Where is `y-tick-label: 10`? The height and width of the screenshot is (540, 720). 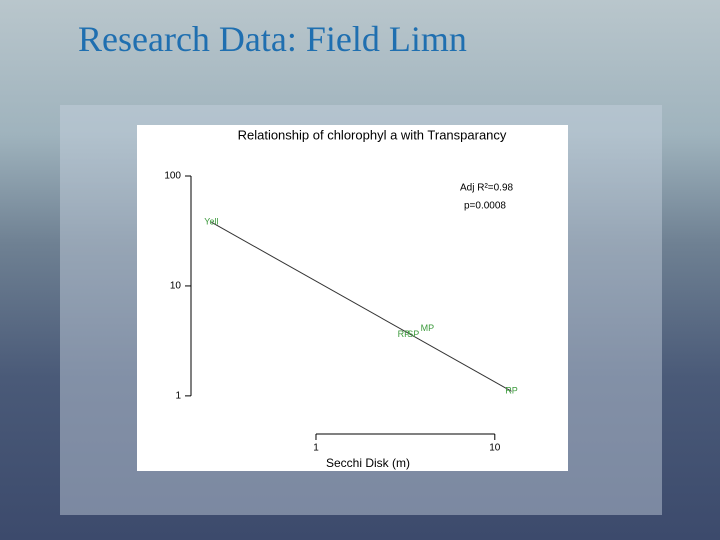 y-tick-label: 10 is located at coordinates (176, 286).